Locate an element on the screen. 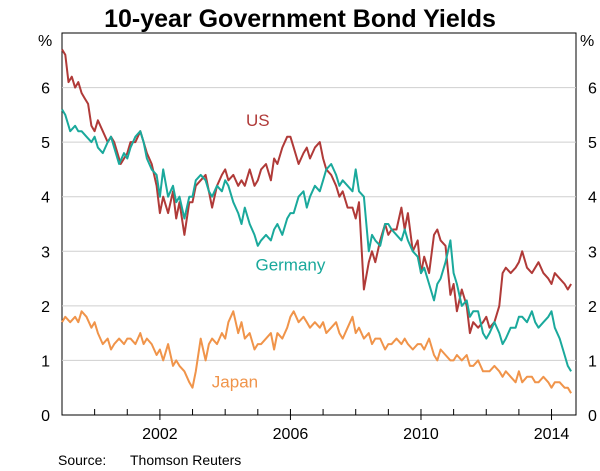 This screenshot has height=471, width=600. x-ticks: 2002 2006 2010 2014 is located at coordinates (315, 426).